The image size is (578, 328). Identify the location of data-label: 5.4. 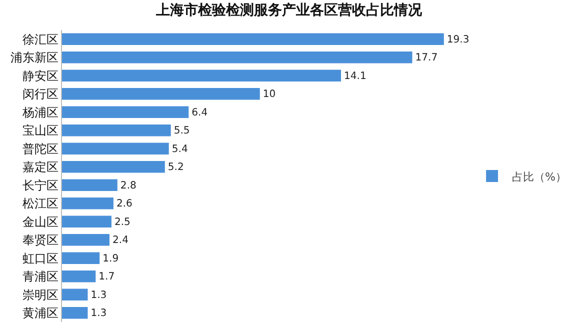
(180, 149).